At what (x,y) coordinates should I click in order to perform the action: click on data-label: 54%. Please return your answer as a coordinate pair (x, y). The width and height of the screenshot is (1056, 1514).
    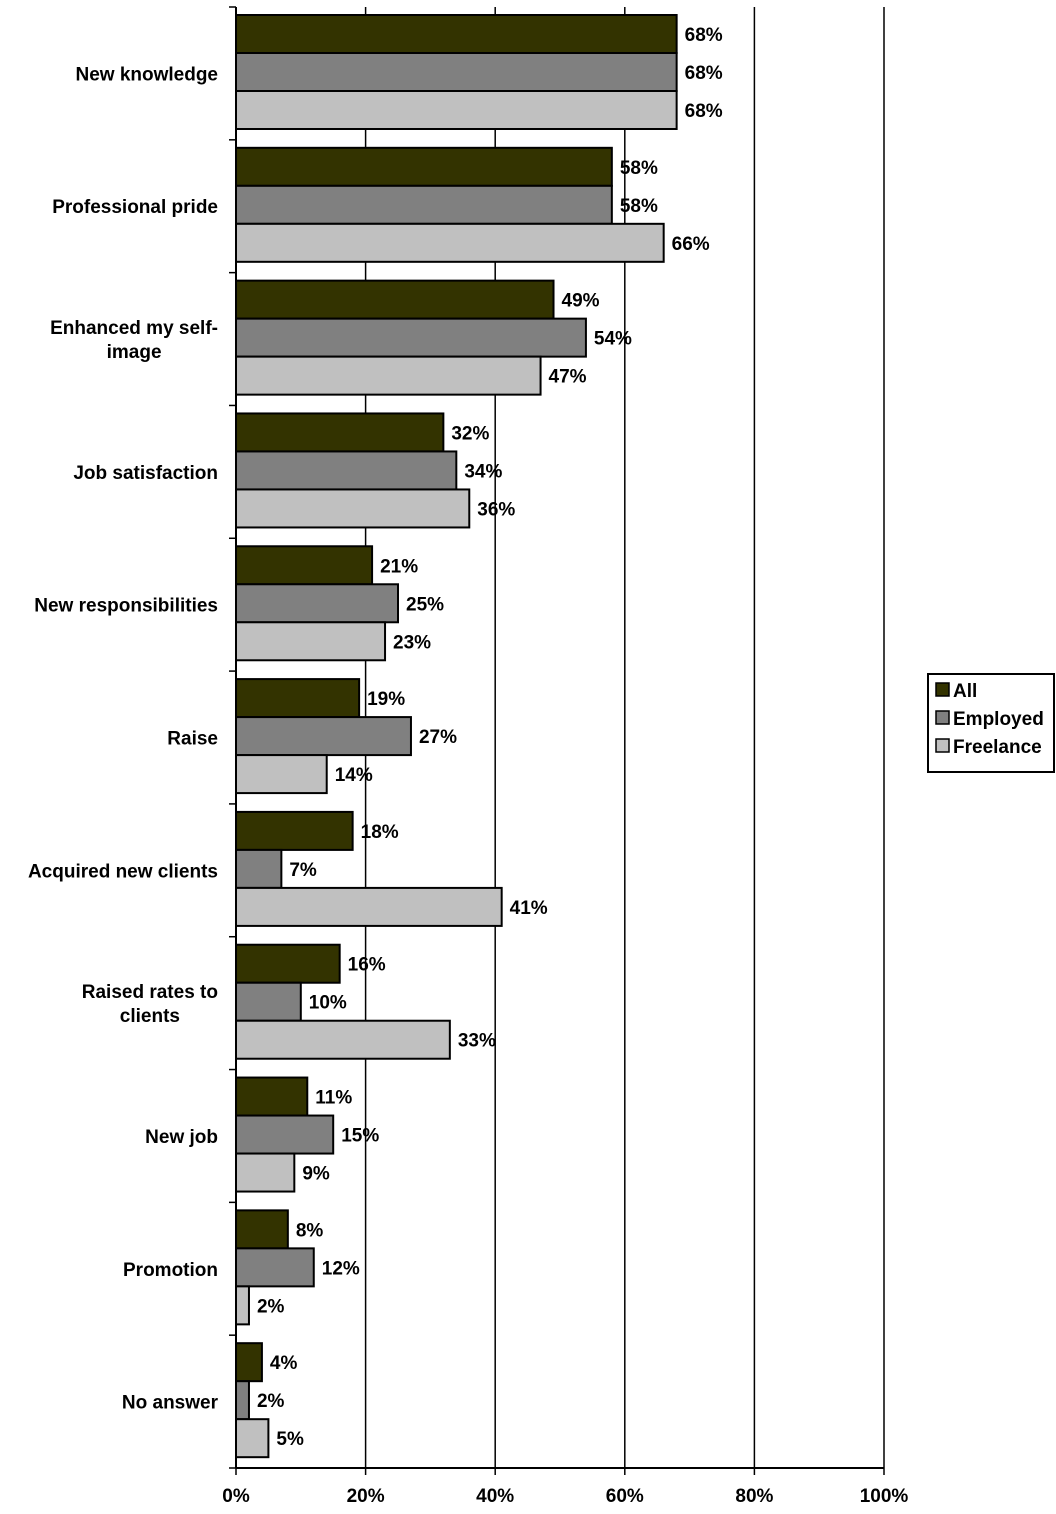
    Looking at the image, I should click on (613, 339).